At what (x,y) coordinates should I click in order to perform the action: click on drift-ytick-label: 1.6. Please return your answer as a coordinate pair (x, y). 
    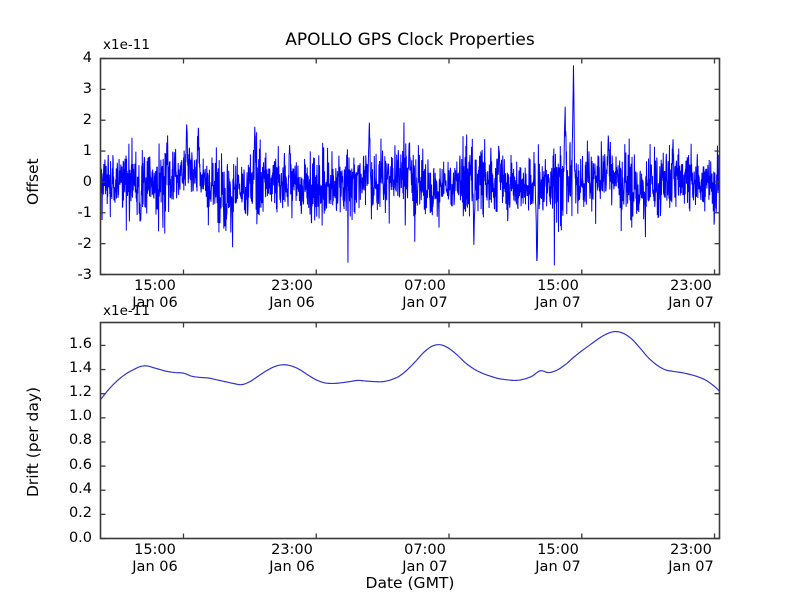
    Looking at the image, I should click on (80, 344).